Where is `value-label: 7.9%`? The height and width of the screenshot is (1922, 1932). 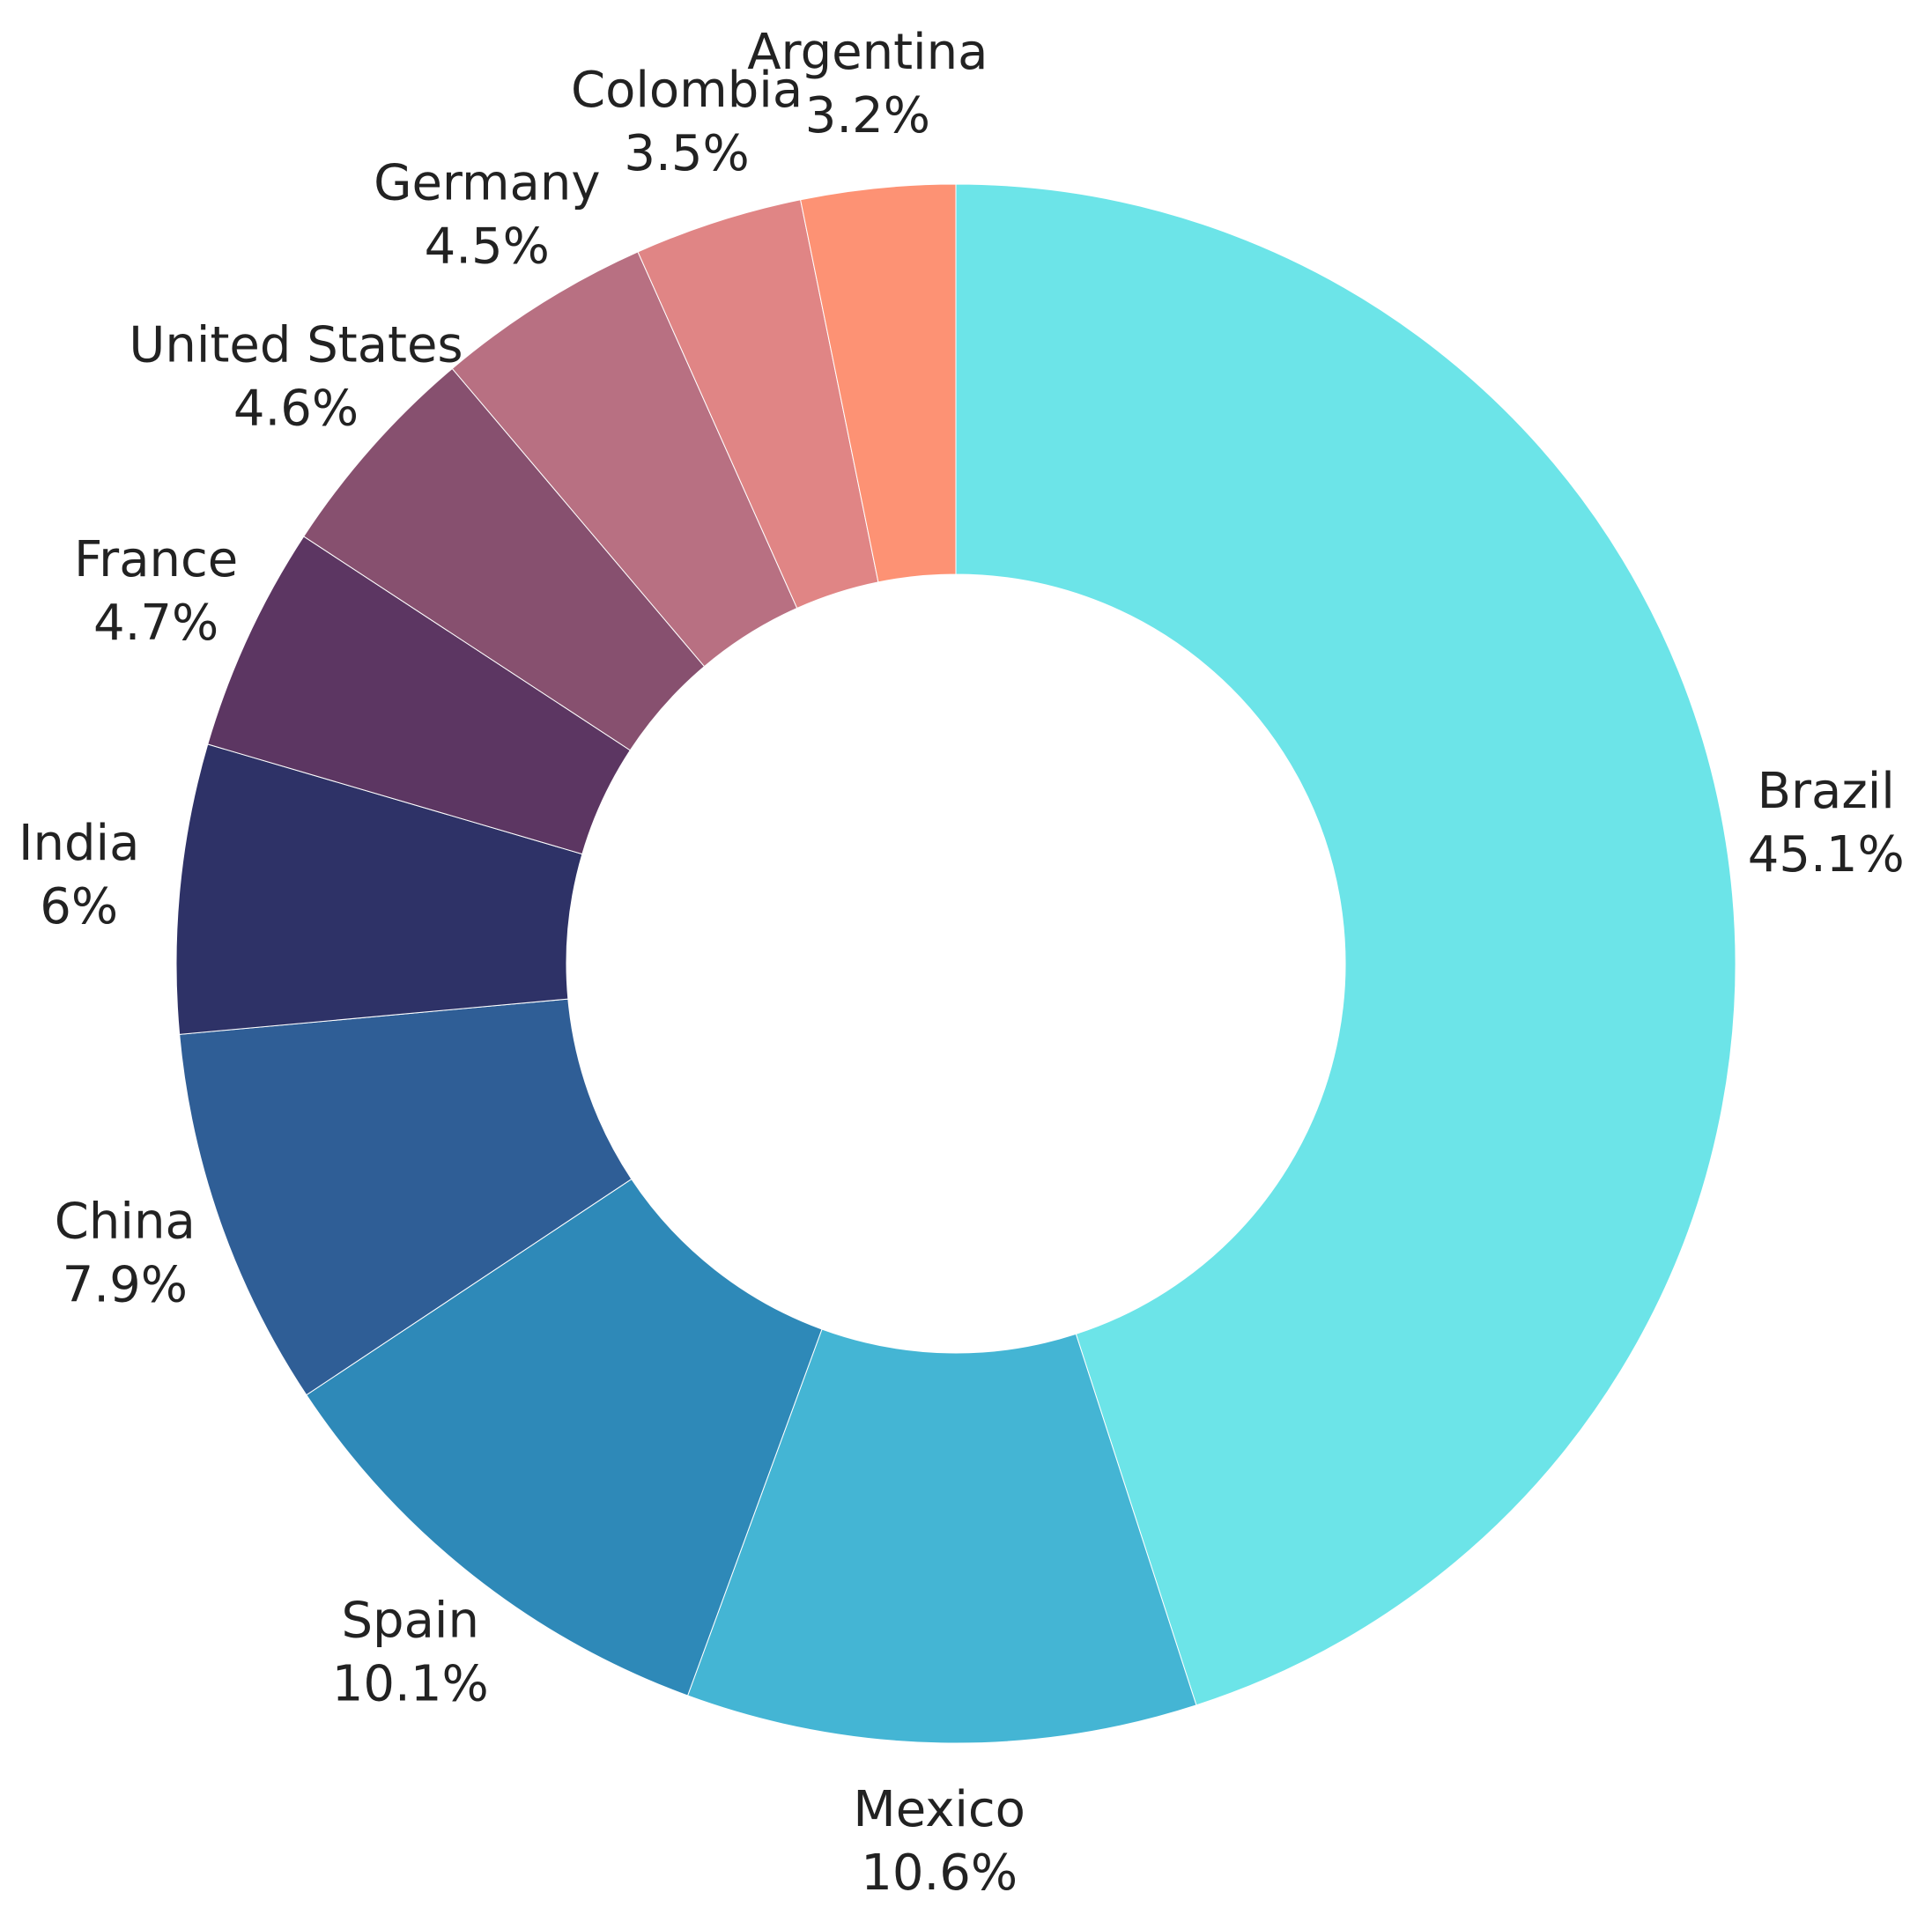
value-label: 7.9% is located at coordinates (126, 1284).